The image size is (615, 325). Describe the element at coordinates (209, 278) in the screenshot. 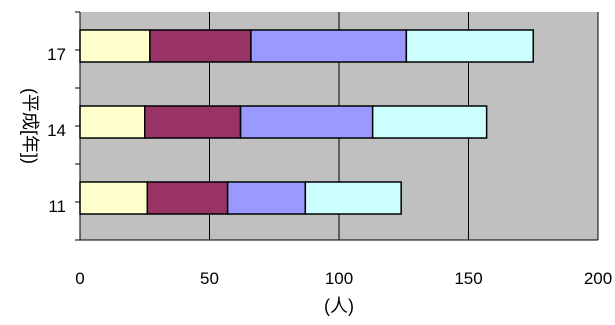

I see `x-tick-label: 50` at that location.